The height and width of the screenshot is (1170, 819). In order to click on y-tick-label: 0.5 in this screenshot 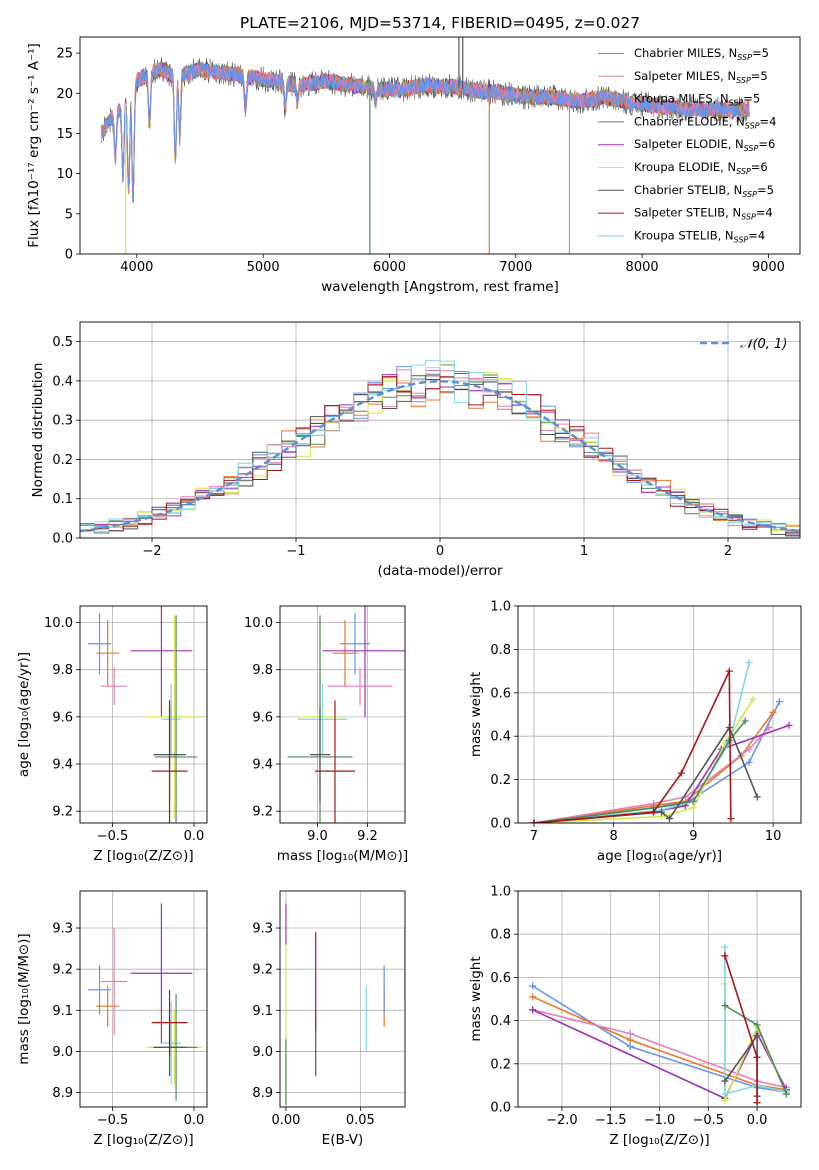, I will do `click(62, 342)`.